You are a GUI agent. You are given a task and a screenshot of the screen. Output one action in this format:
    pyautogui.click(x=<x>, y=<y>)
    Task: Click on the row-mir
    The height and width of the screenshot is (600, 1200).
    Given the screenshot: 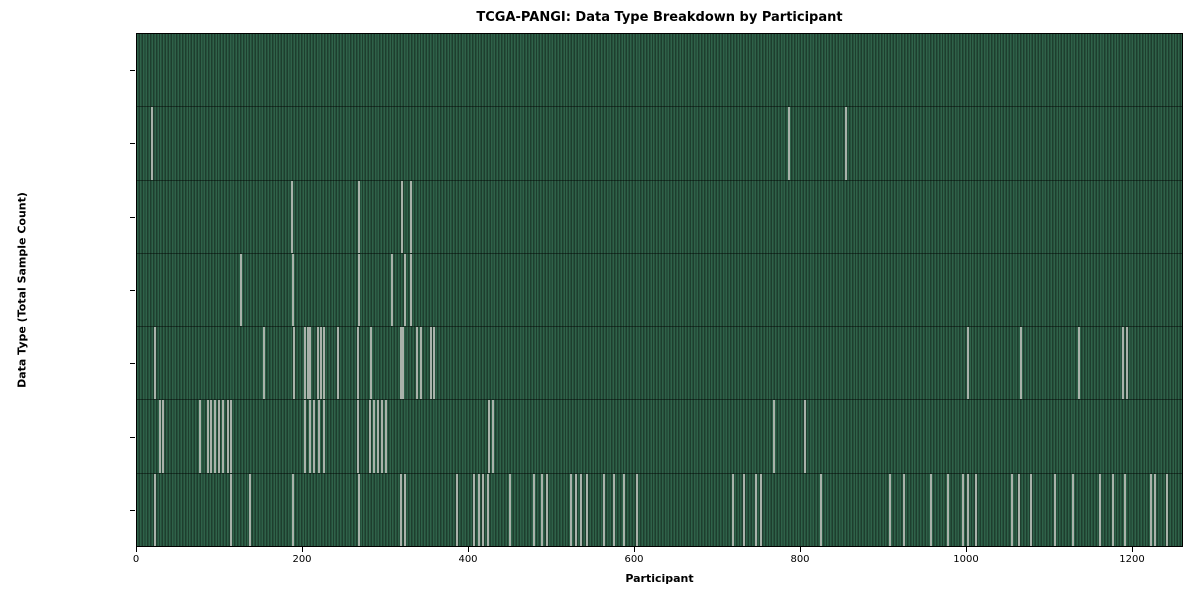 What is the action you would take?
    pyautogui.click(x=659, y=363)
    